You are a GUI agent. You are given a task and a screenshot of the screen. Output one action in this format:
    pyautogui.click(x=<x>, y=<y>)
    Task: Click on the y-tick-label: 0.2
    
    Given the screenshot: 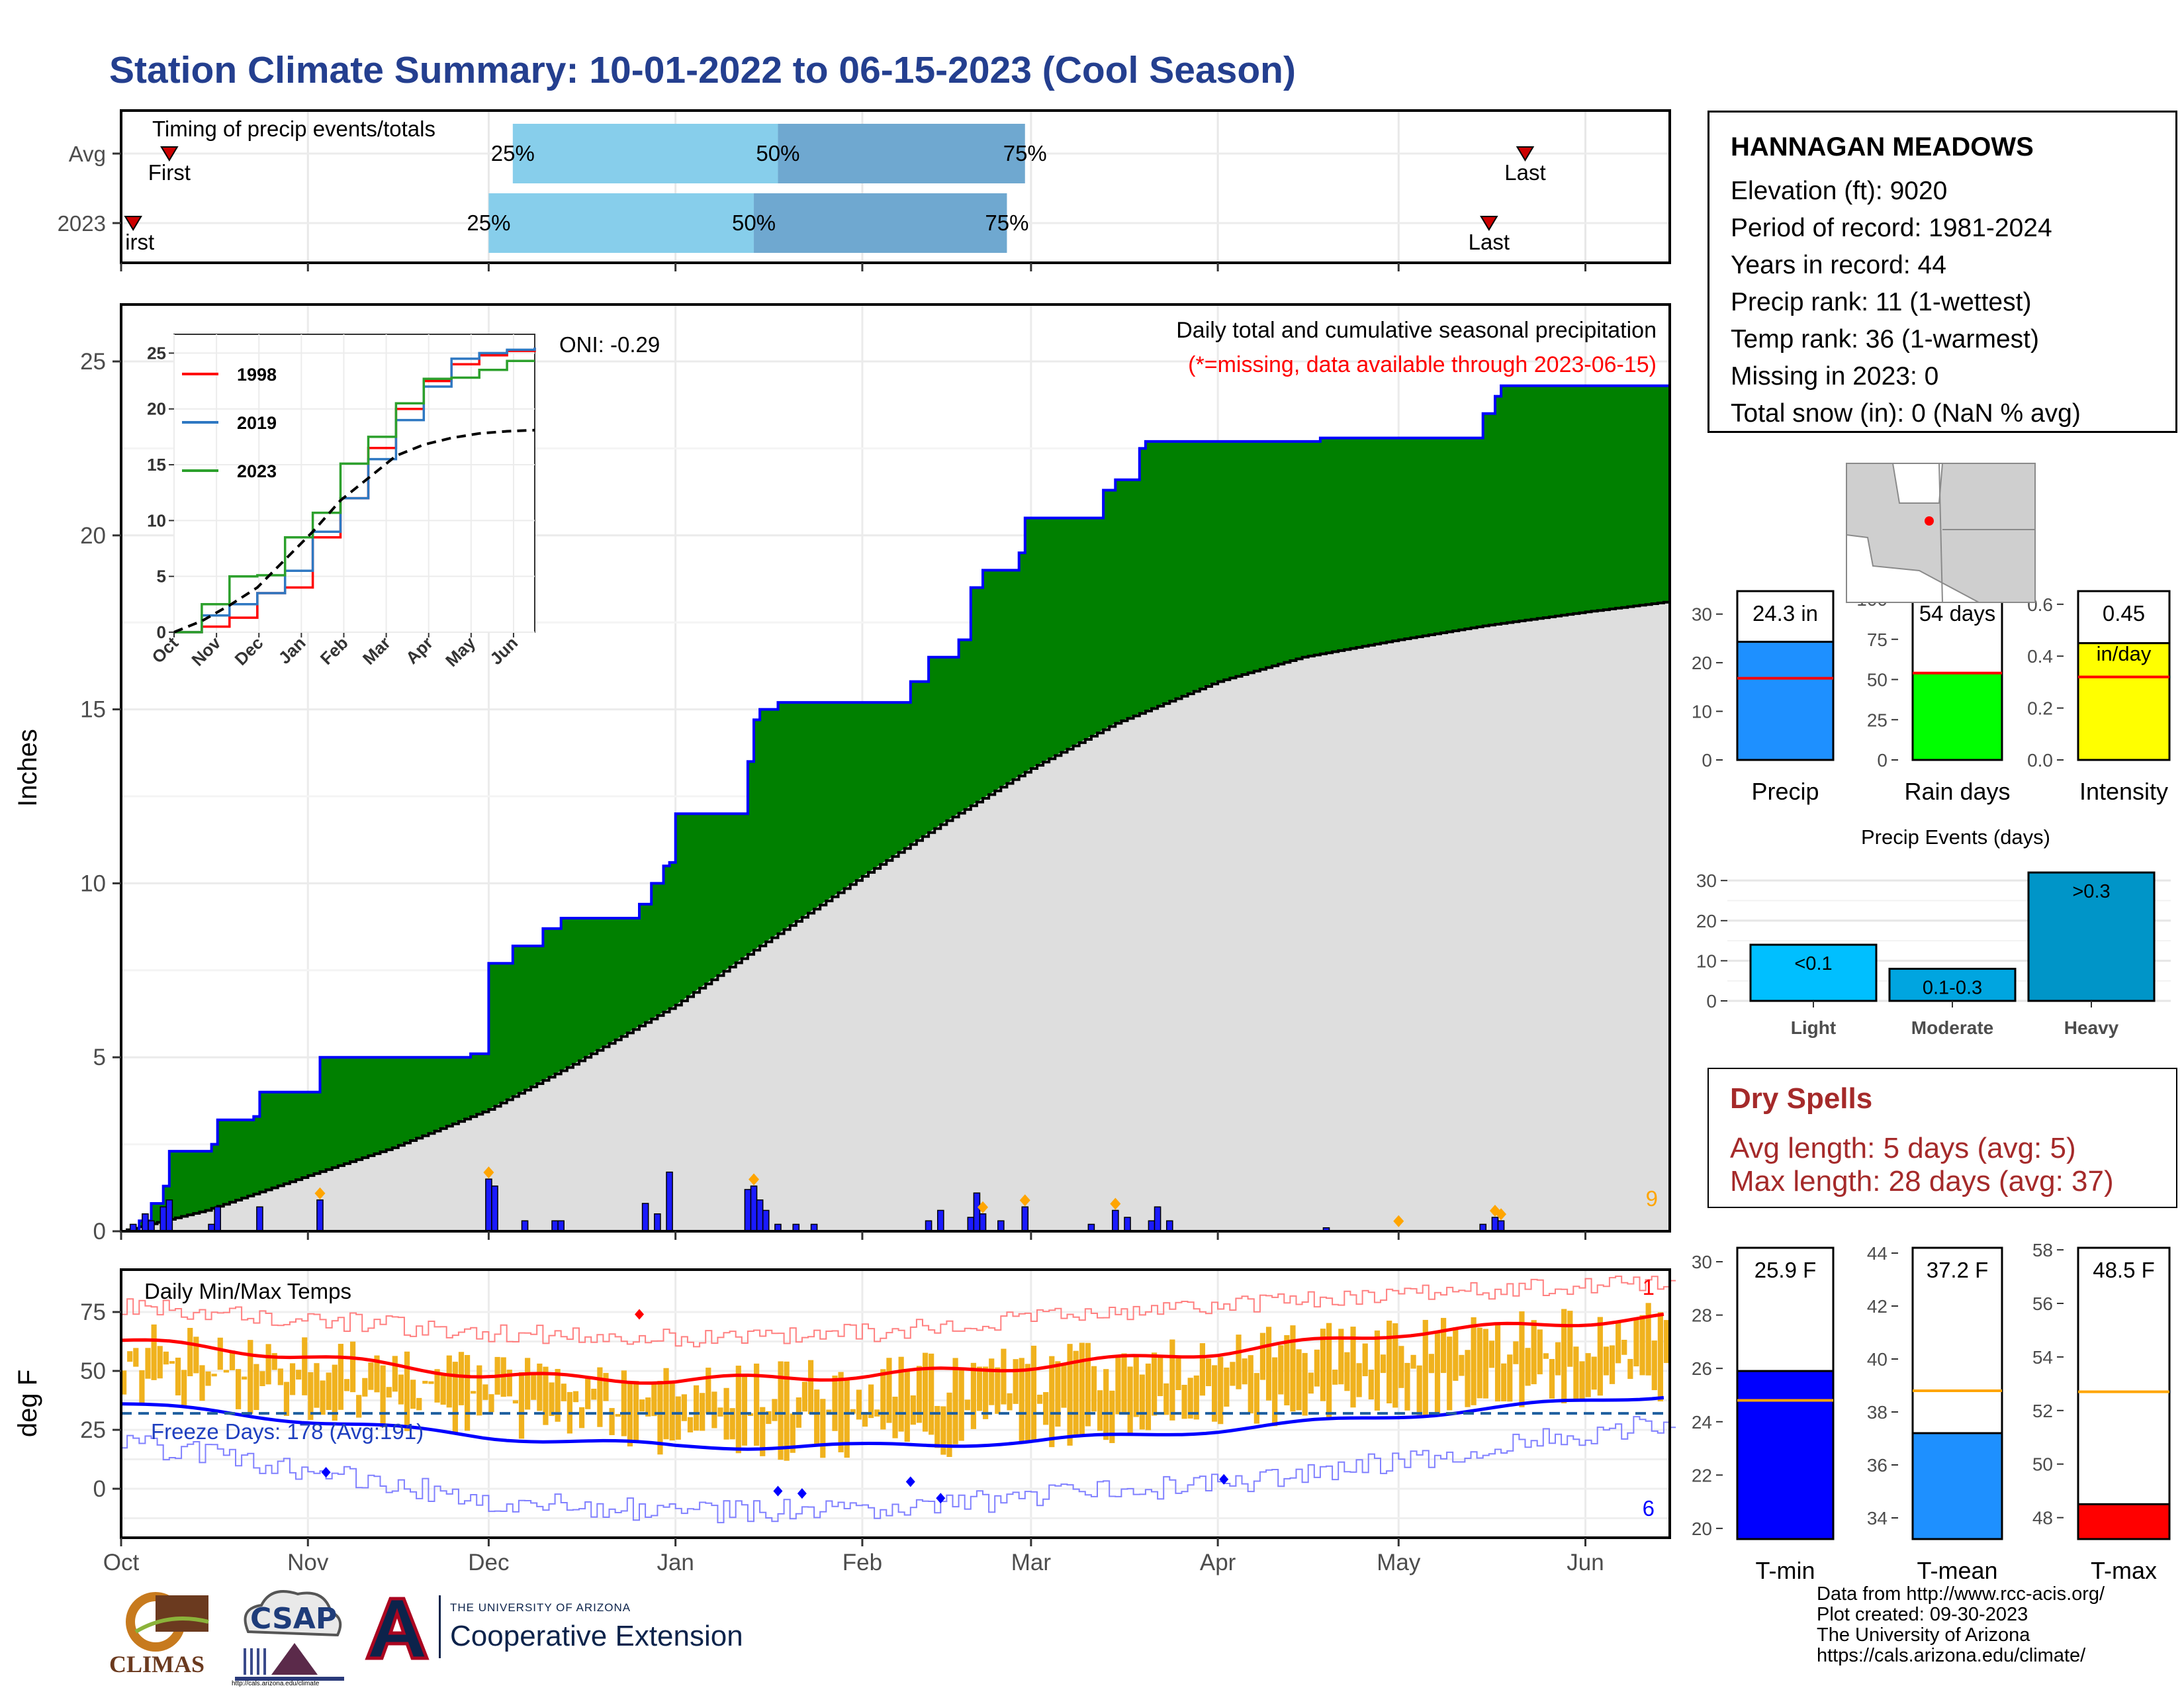 What is the action you would take?
    pyautogui.click(x=2040, y=708)
    